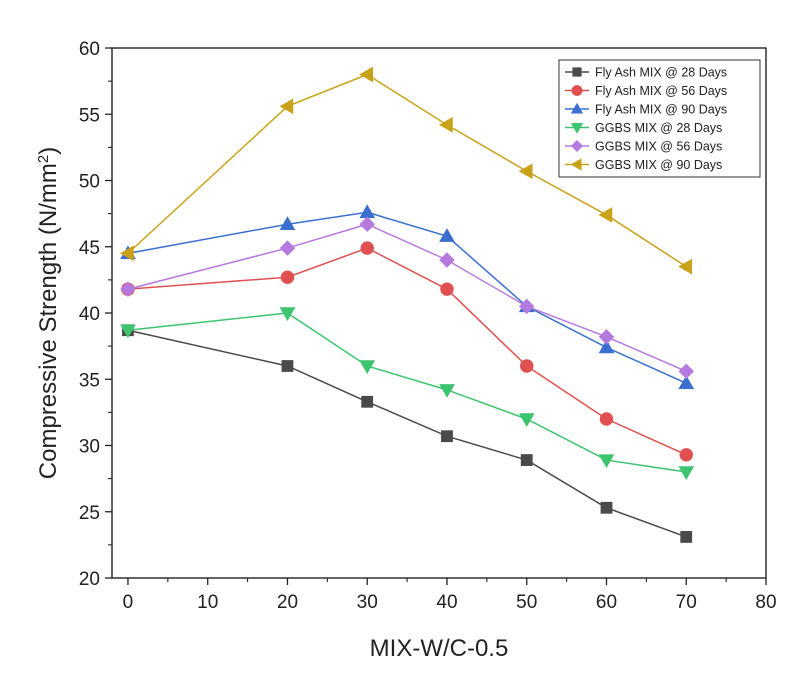 The image size is (808, 686). Describe the element at coordinates (89, 49) in the screenshot. I see `y-tick-label: 60` at that location.